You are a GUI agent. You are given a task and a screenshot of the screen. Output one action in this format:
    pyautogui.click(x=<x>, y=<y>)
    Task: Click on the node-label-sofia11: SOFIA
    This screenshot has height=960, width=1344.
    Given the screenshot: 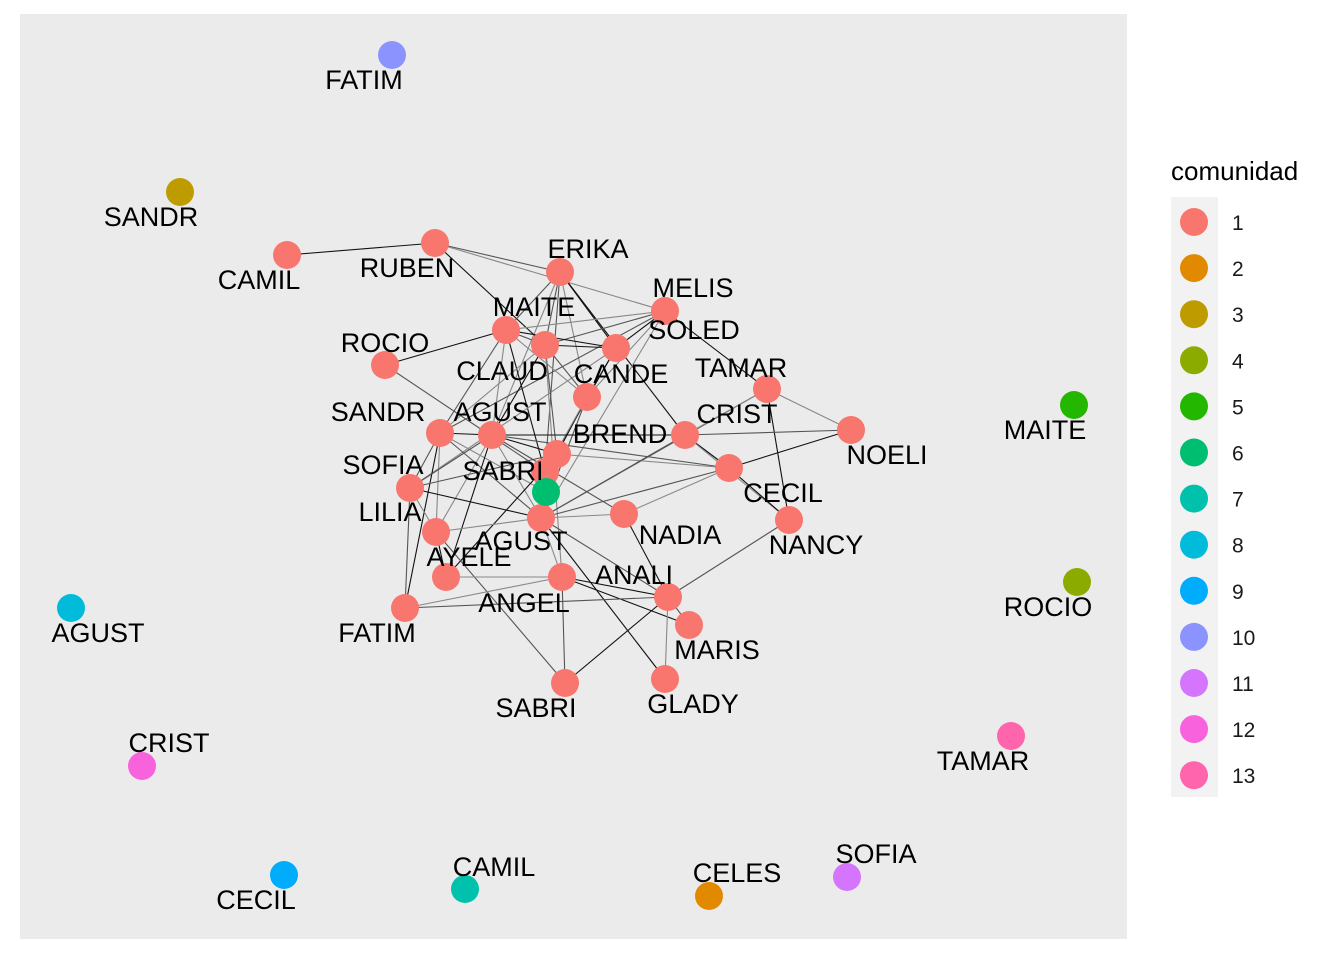 What is the action you would take?
    pyautogui.click(x=875, y=854)
    